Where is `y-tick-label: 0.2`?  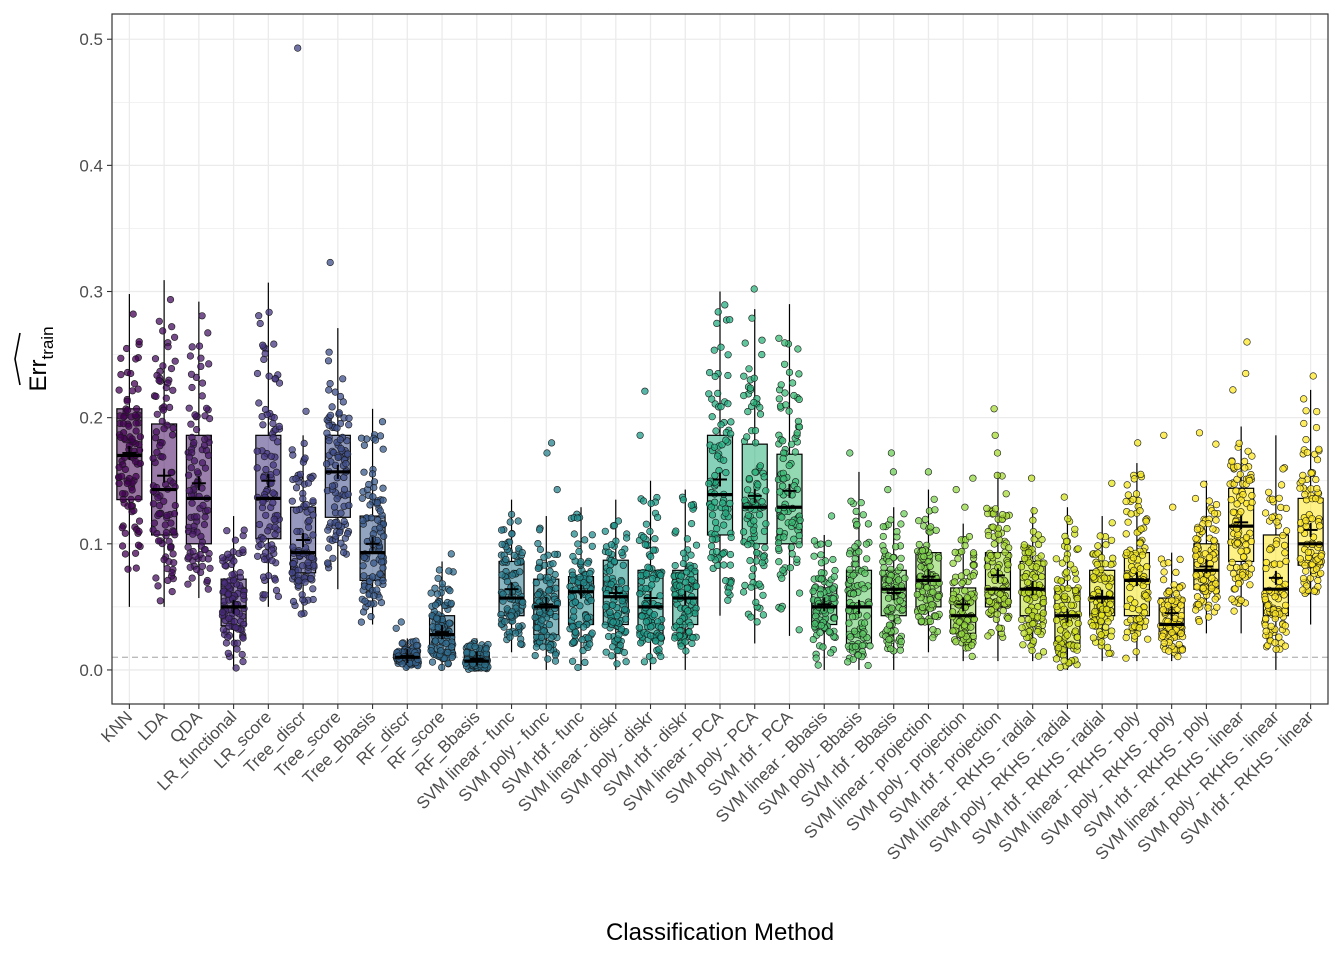 y-tick-label: 0.2 is located at coordinates (91, 418).